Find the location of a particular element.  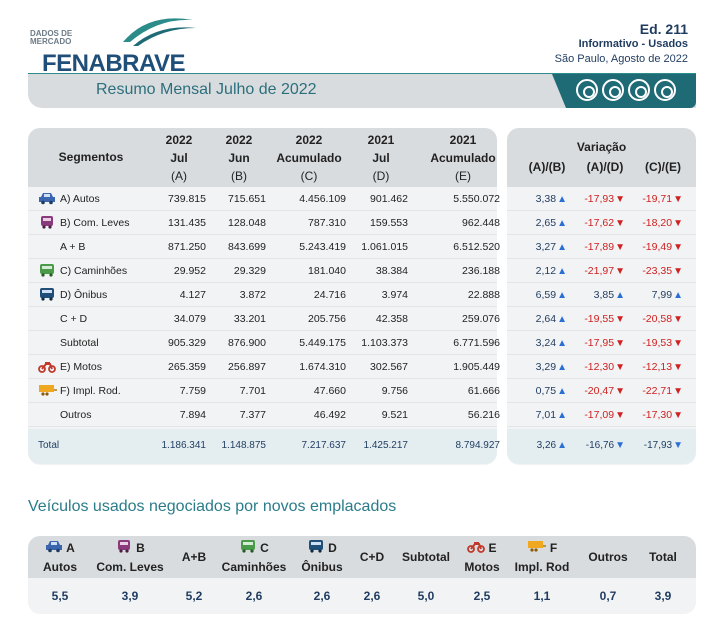

variation-cell: -23,35▼ is located at coordinates (657, 271).